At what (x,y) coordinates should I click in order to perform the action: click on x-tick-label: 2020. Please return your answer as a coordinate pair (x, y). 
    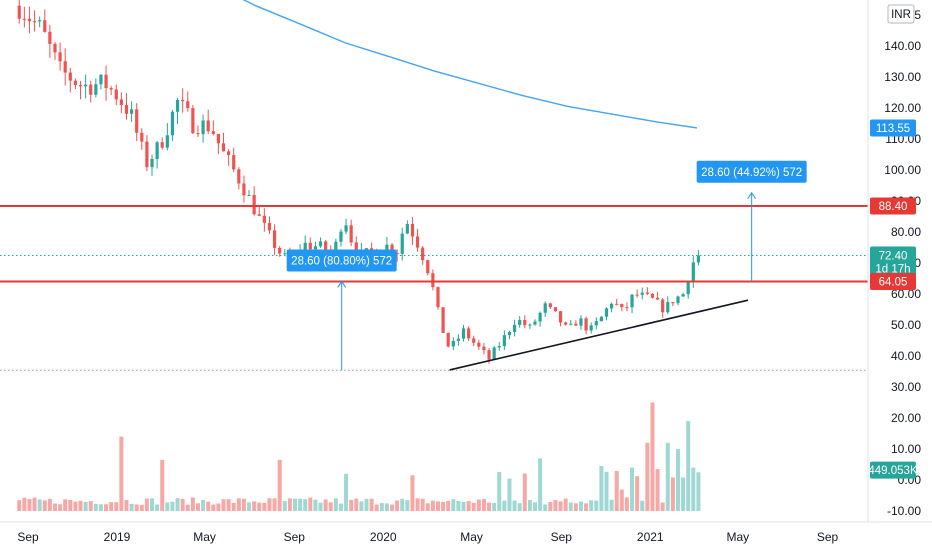
    Looking at the image, I should click on (383, 537).